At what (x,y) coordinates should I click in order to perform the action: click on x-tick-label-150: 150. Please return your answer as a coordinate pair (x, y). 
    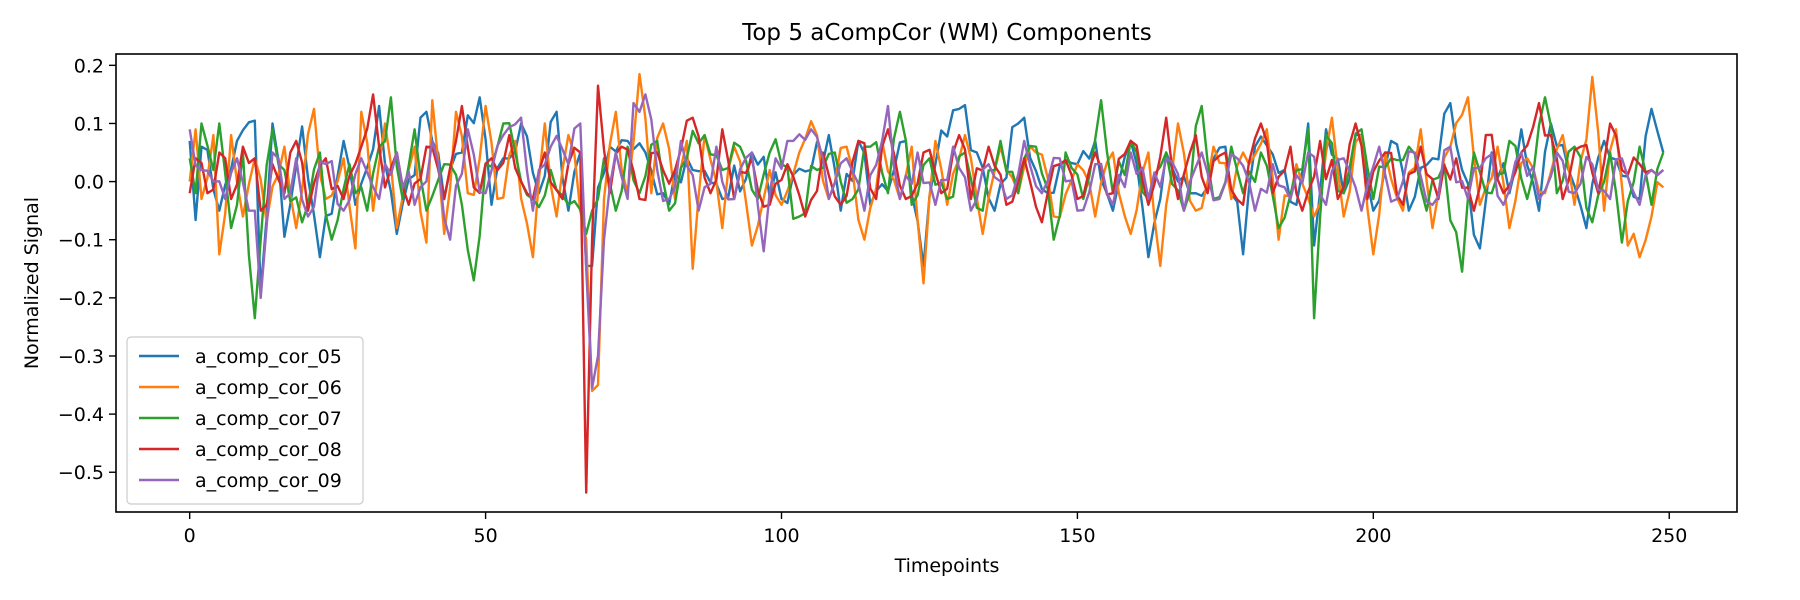
    Looking at the image, I should click on (1077, 536).